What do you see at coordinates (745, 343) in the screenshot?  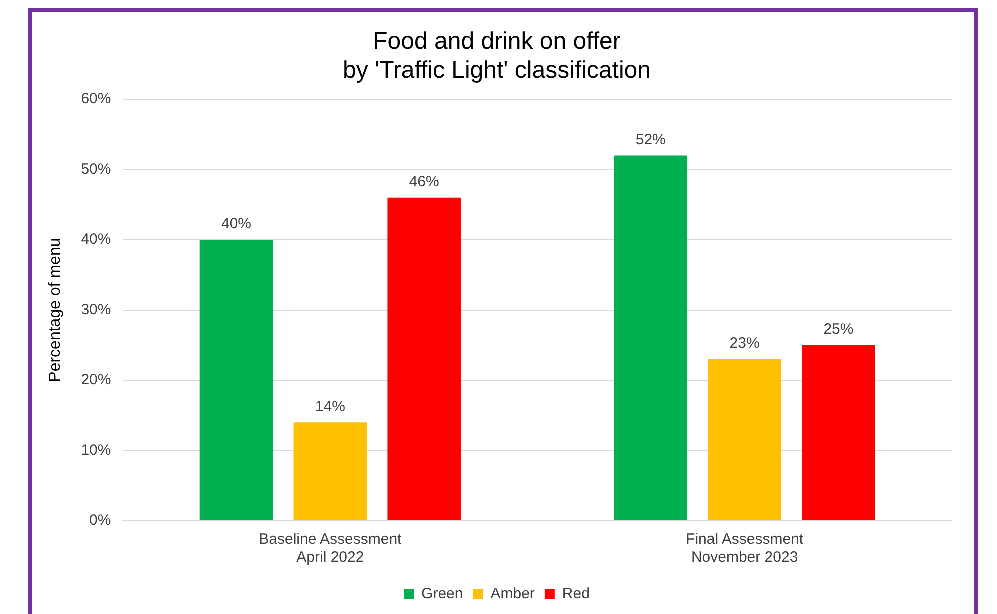 I see `data-label: 23%` at bounding box center [745, 343].